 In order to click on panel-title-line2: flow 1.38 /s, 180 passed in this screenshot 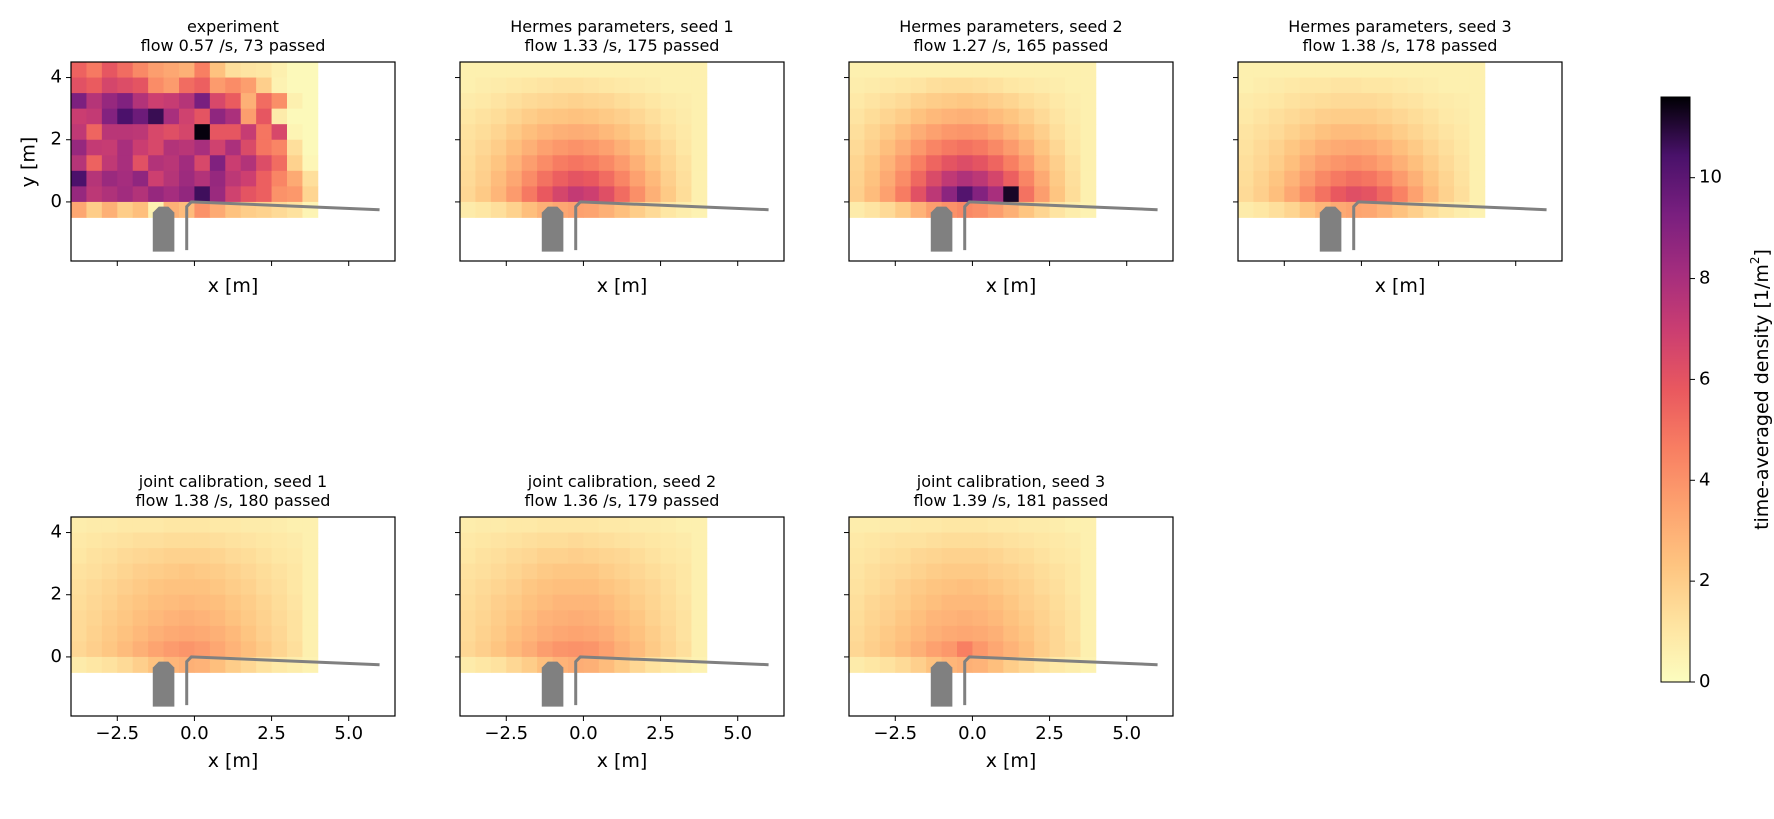, I will do `click(233, 500)`.